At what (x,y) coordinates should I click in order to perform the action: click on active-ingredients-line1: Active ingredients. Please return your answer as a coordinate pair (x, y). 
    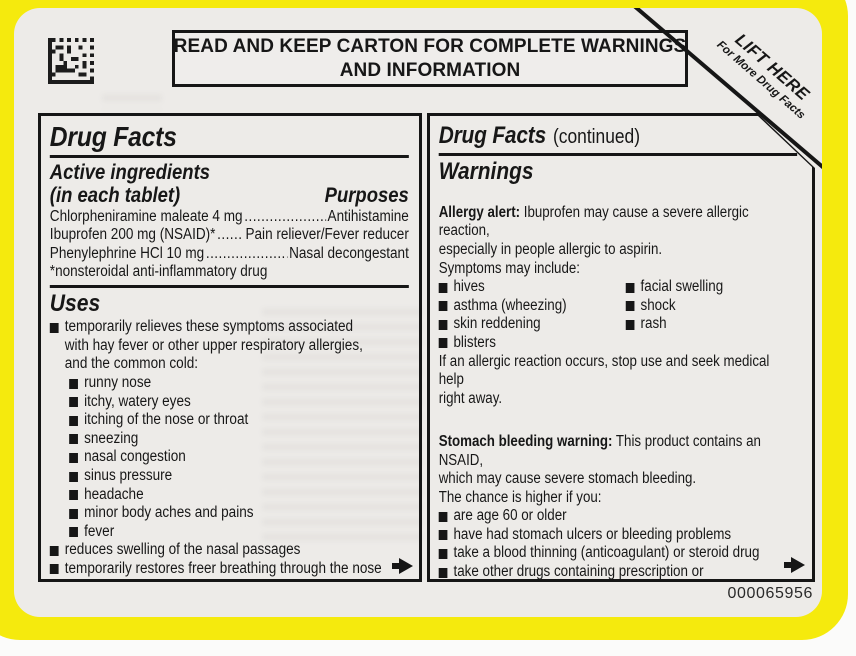
    Looking at the image, I should click on (130, 172).